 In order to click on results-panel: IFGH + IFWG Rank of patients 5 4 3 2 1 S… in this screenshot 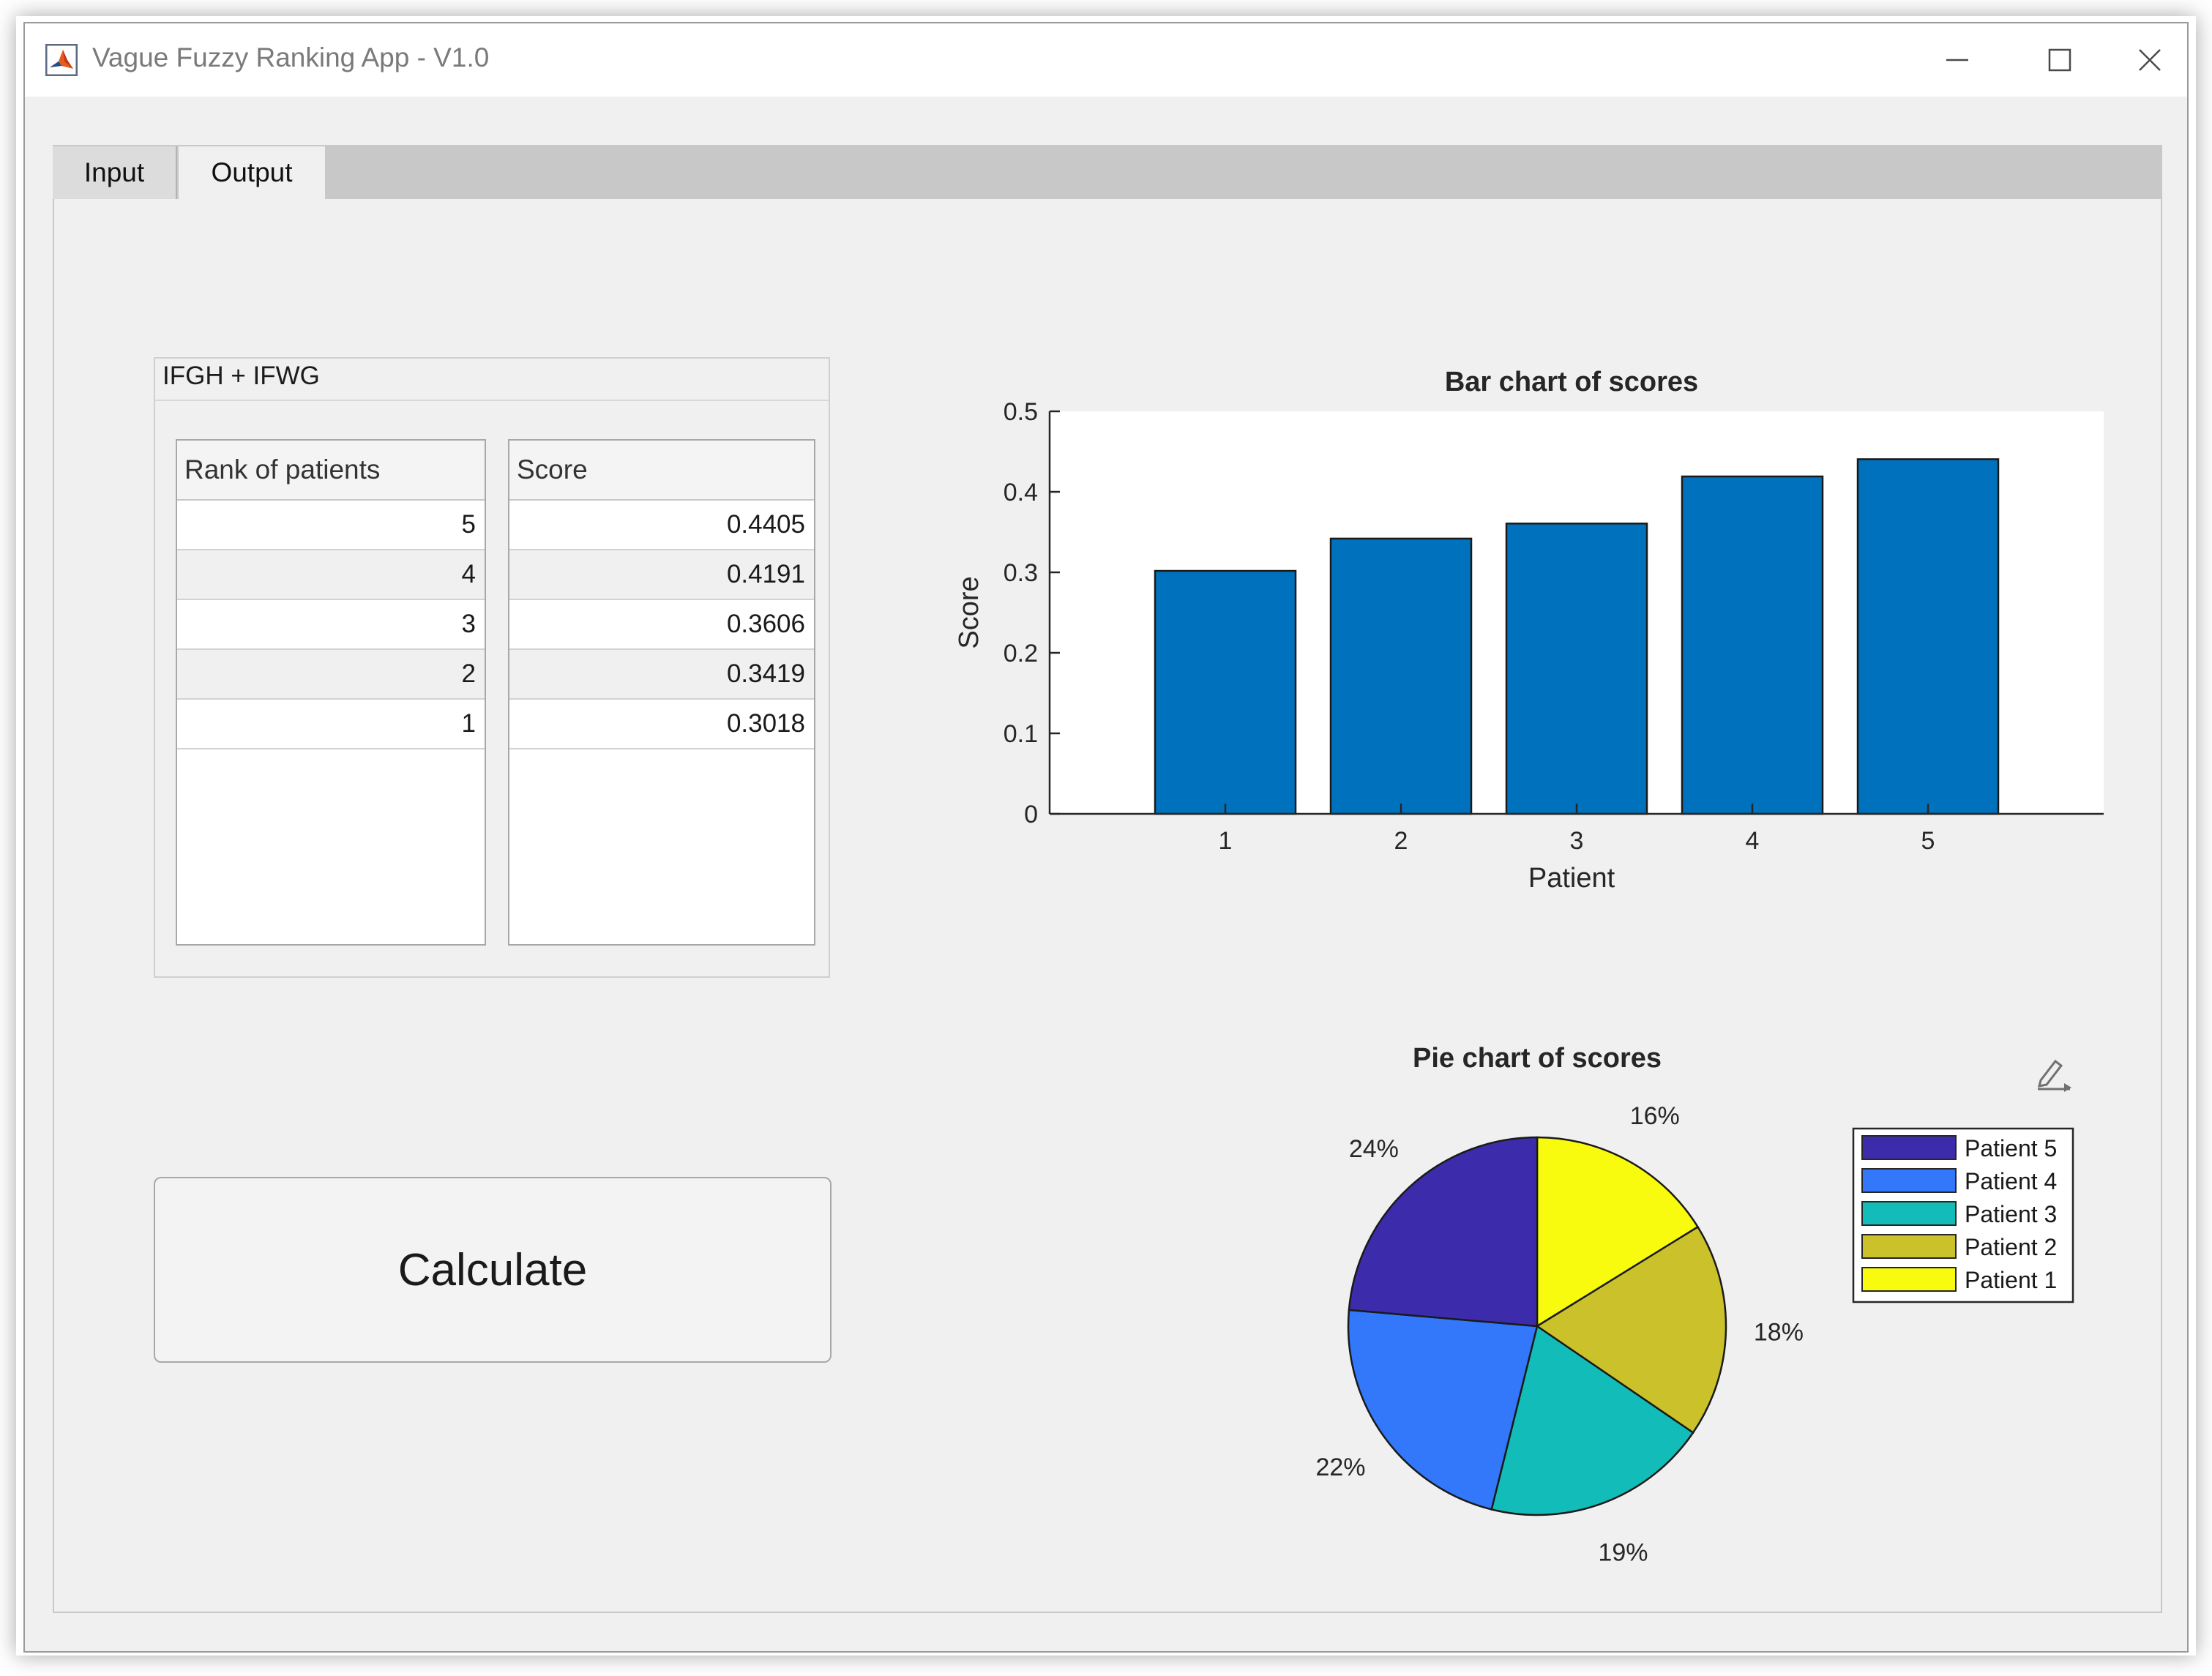, I will do `click(492, 667)`.